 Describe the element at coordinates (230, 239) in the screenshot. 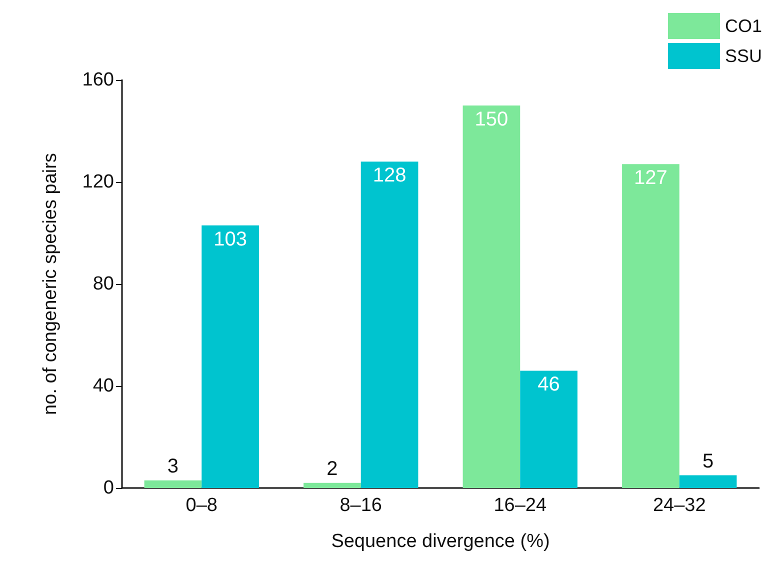

I see `data-label: 103` at that location.